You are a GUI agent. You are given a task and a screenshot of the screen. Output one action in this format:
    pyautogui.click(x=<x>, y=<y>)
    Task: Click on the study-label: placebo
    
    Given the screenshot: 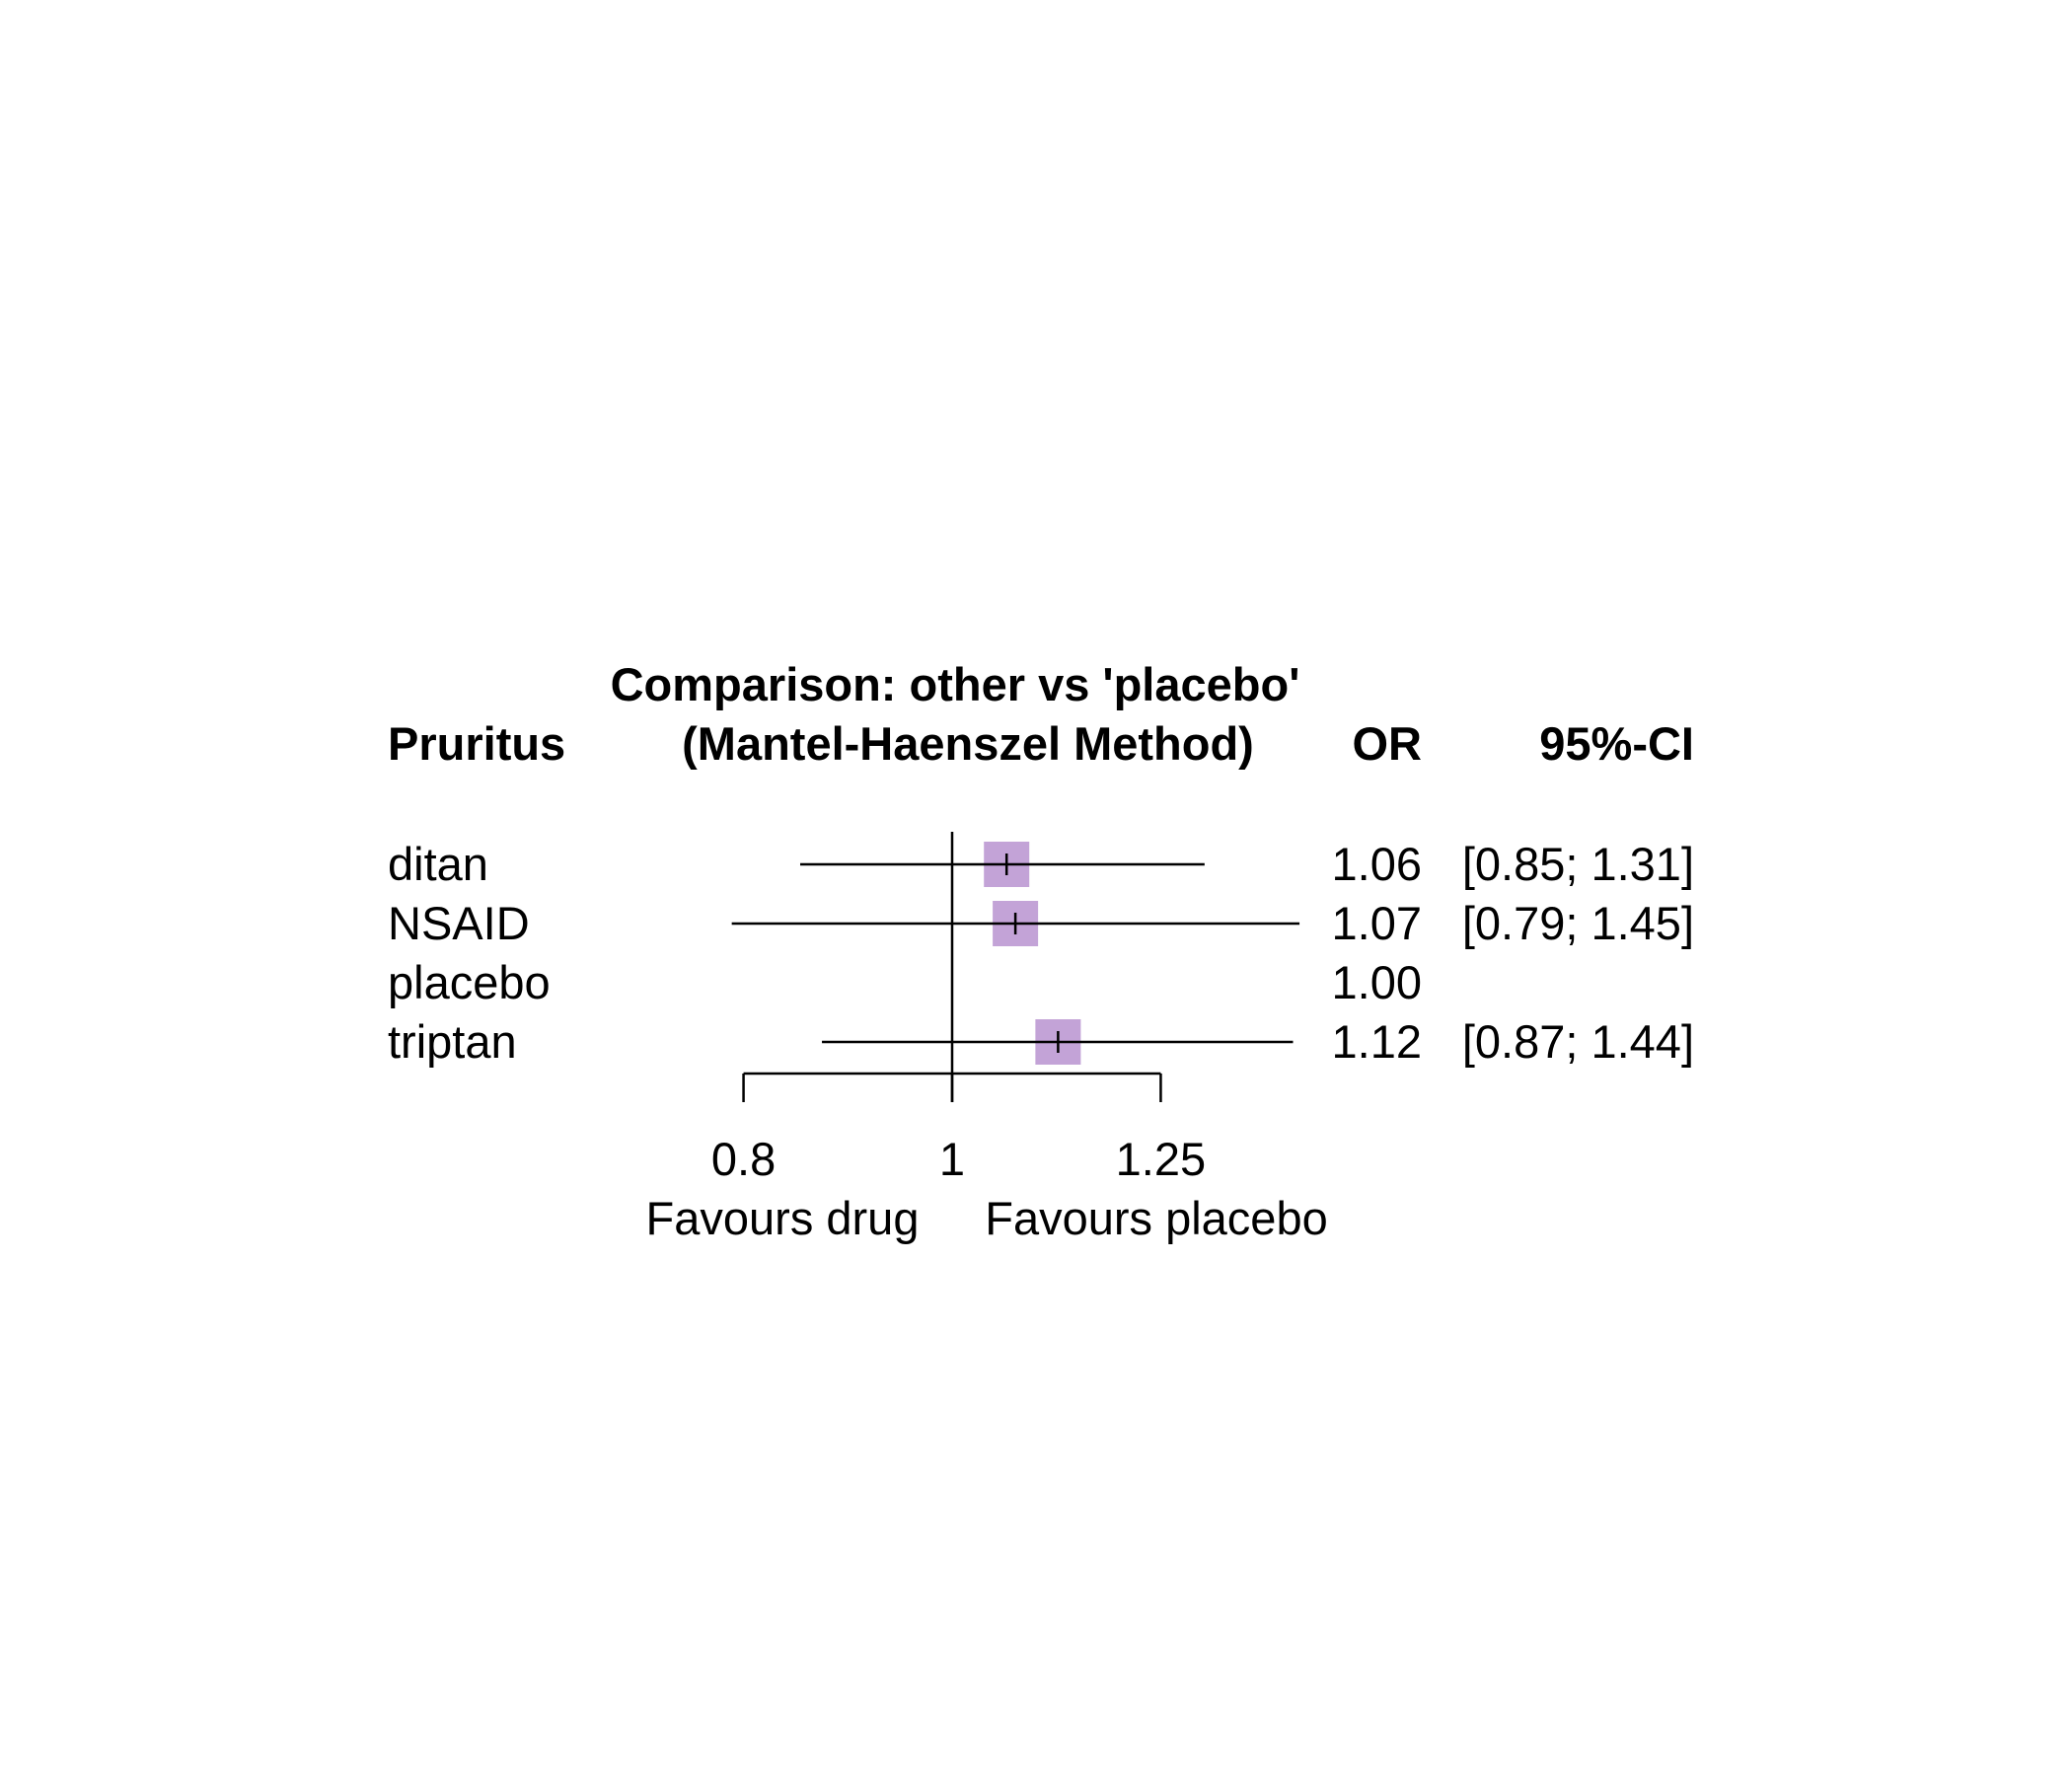 What is the action you would take?
    pyautogui.click(x=470, y=982)
    